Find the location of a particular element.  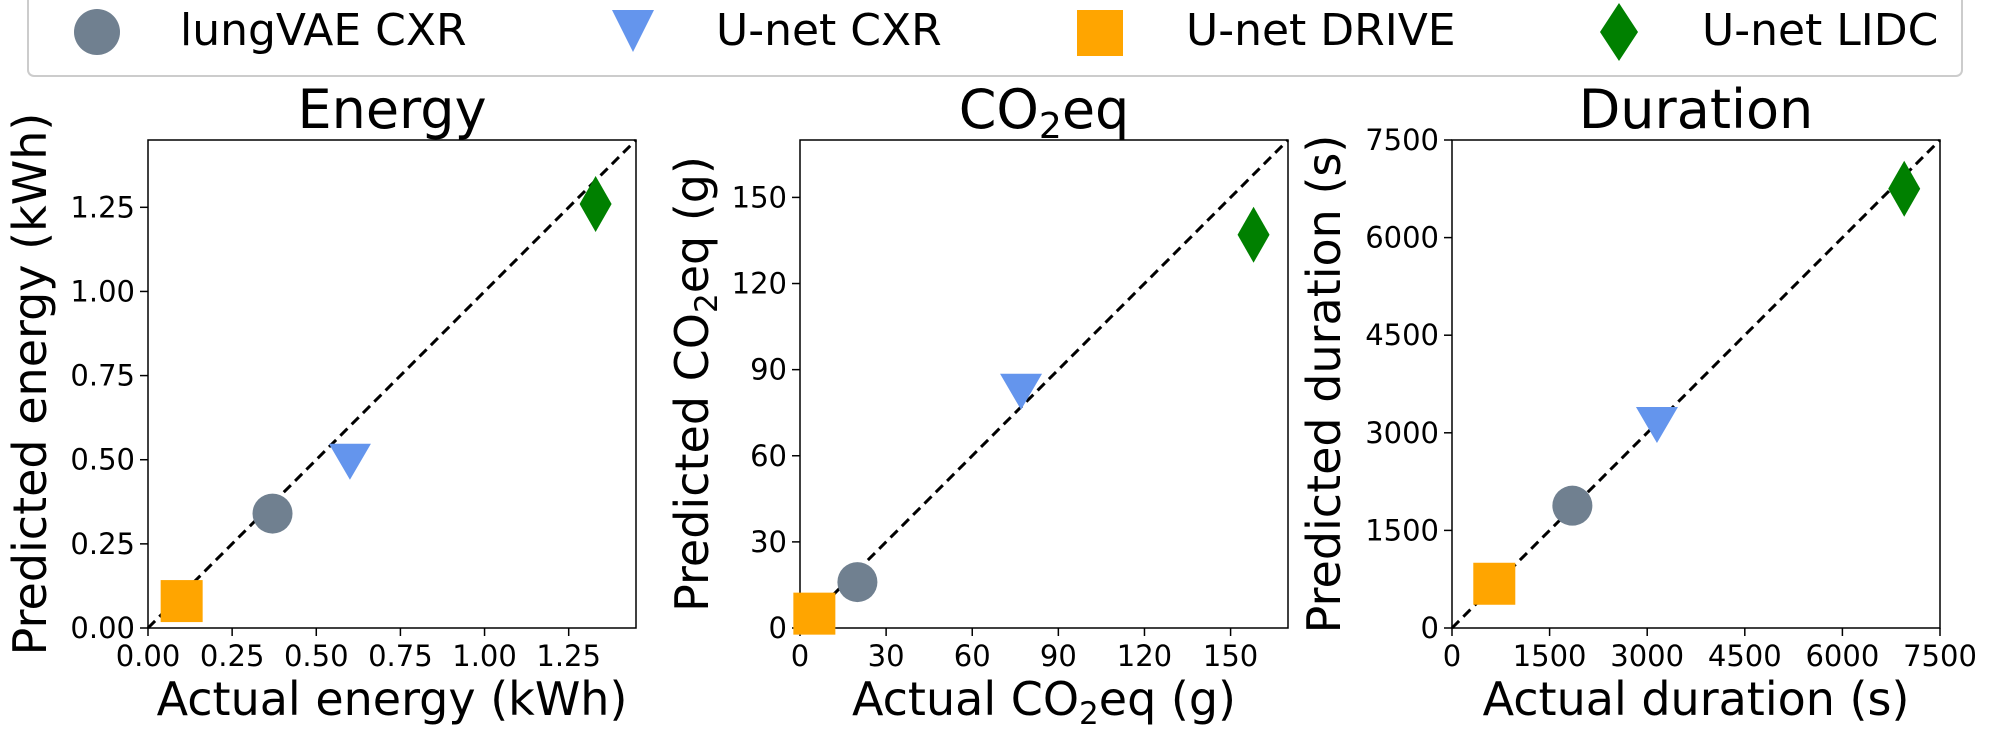

co2-point-u-net-lidc is located at coordinates (1253, 234).